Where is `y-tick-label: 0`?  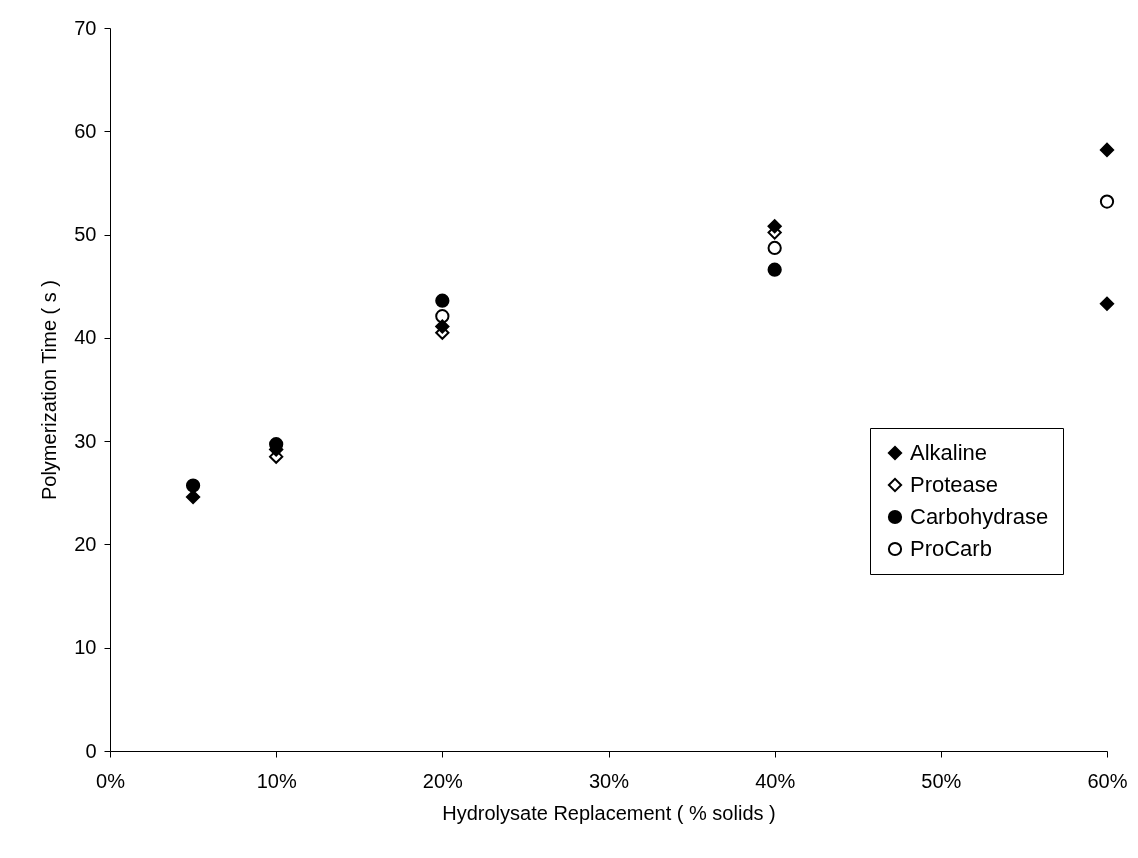
y-tick-label: 0 is located at coordinates (91, 750).